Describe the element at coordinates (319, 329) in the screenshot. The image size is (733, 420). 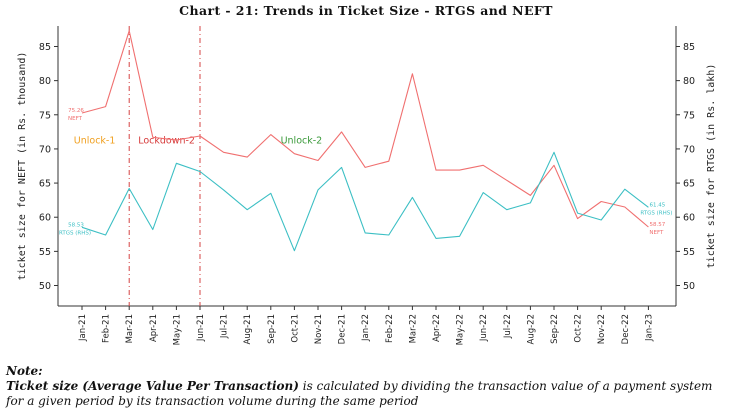
I see `x-tick-label: Nov-21` at that location.